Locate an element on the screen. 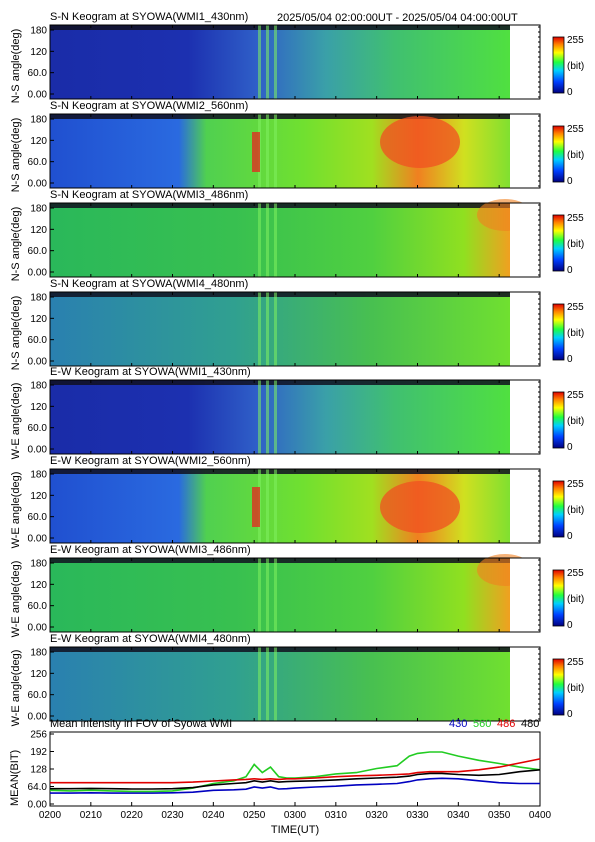 This screenshot has height=842, width=595. line-xtick-label: 0210 is located at coordinates (91, 815).